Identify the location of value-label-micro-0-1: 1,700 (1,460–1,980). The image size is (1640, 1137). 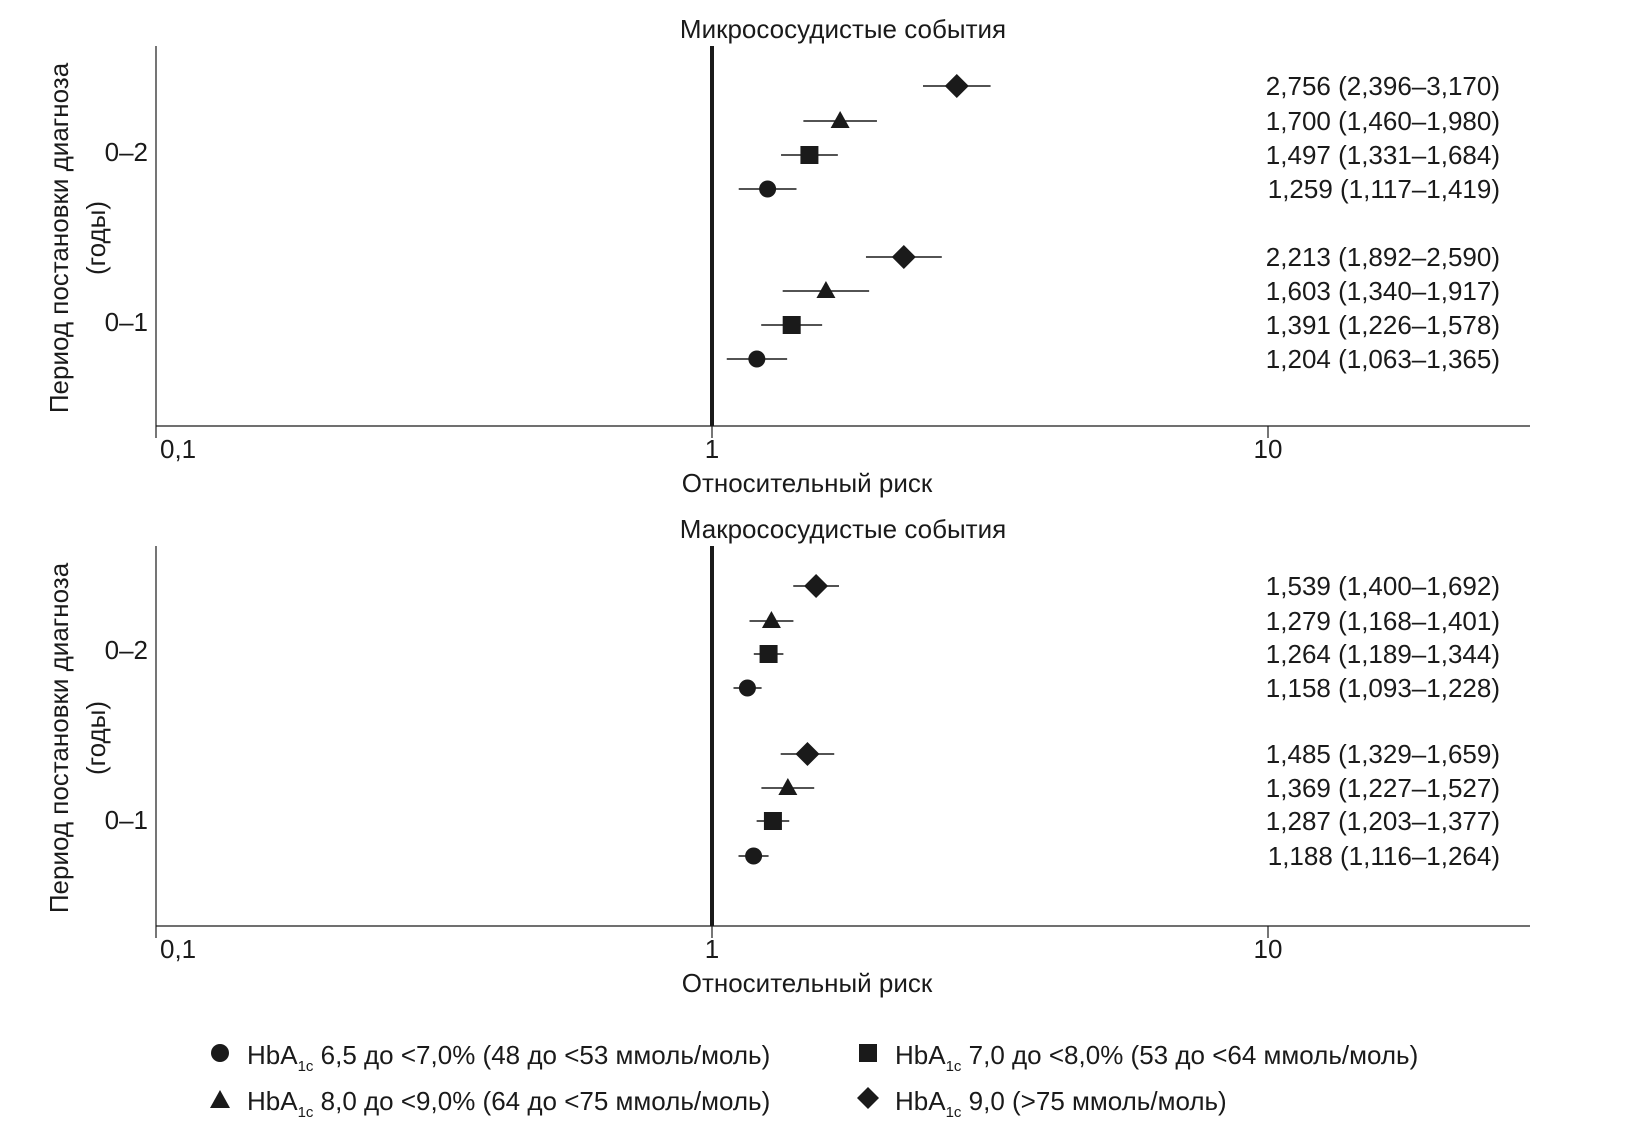
(1383, 121).